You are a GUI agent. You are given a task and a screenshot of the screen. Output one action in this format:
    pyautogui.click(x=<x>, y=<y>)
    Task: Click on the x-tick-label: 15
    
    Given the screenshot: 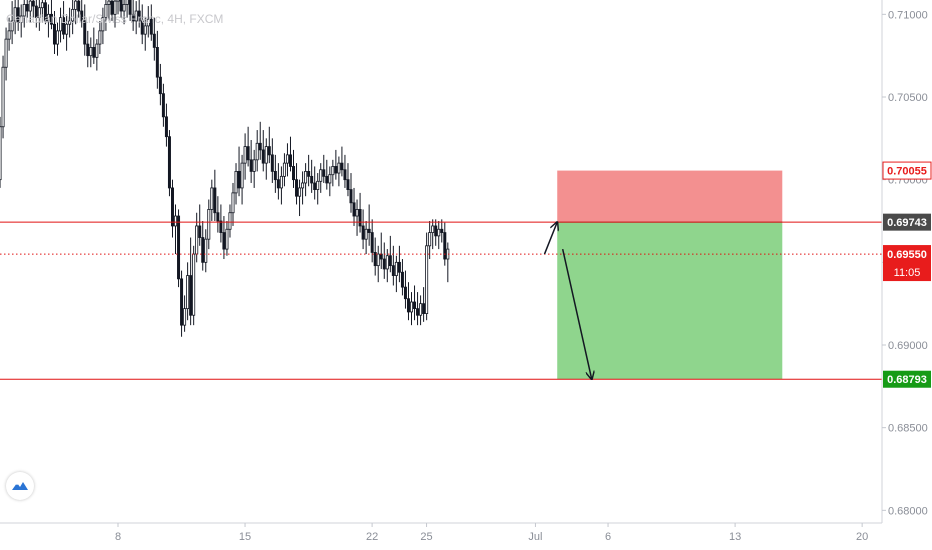 What is the action you would take?
    pyautogui.click(x=245, y=537)
    